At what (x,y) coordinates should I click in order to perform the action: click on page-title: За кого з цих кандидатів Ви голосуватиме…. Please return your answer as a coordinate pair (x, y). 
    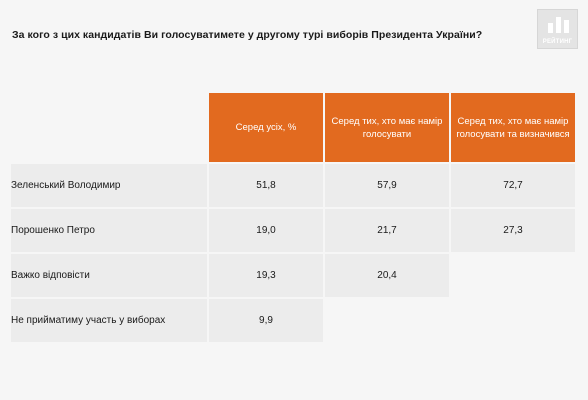
    Looking at the image, I should click on (247, 35).